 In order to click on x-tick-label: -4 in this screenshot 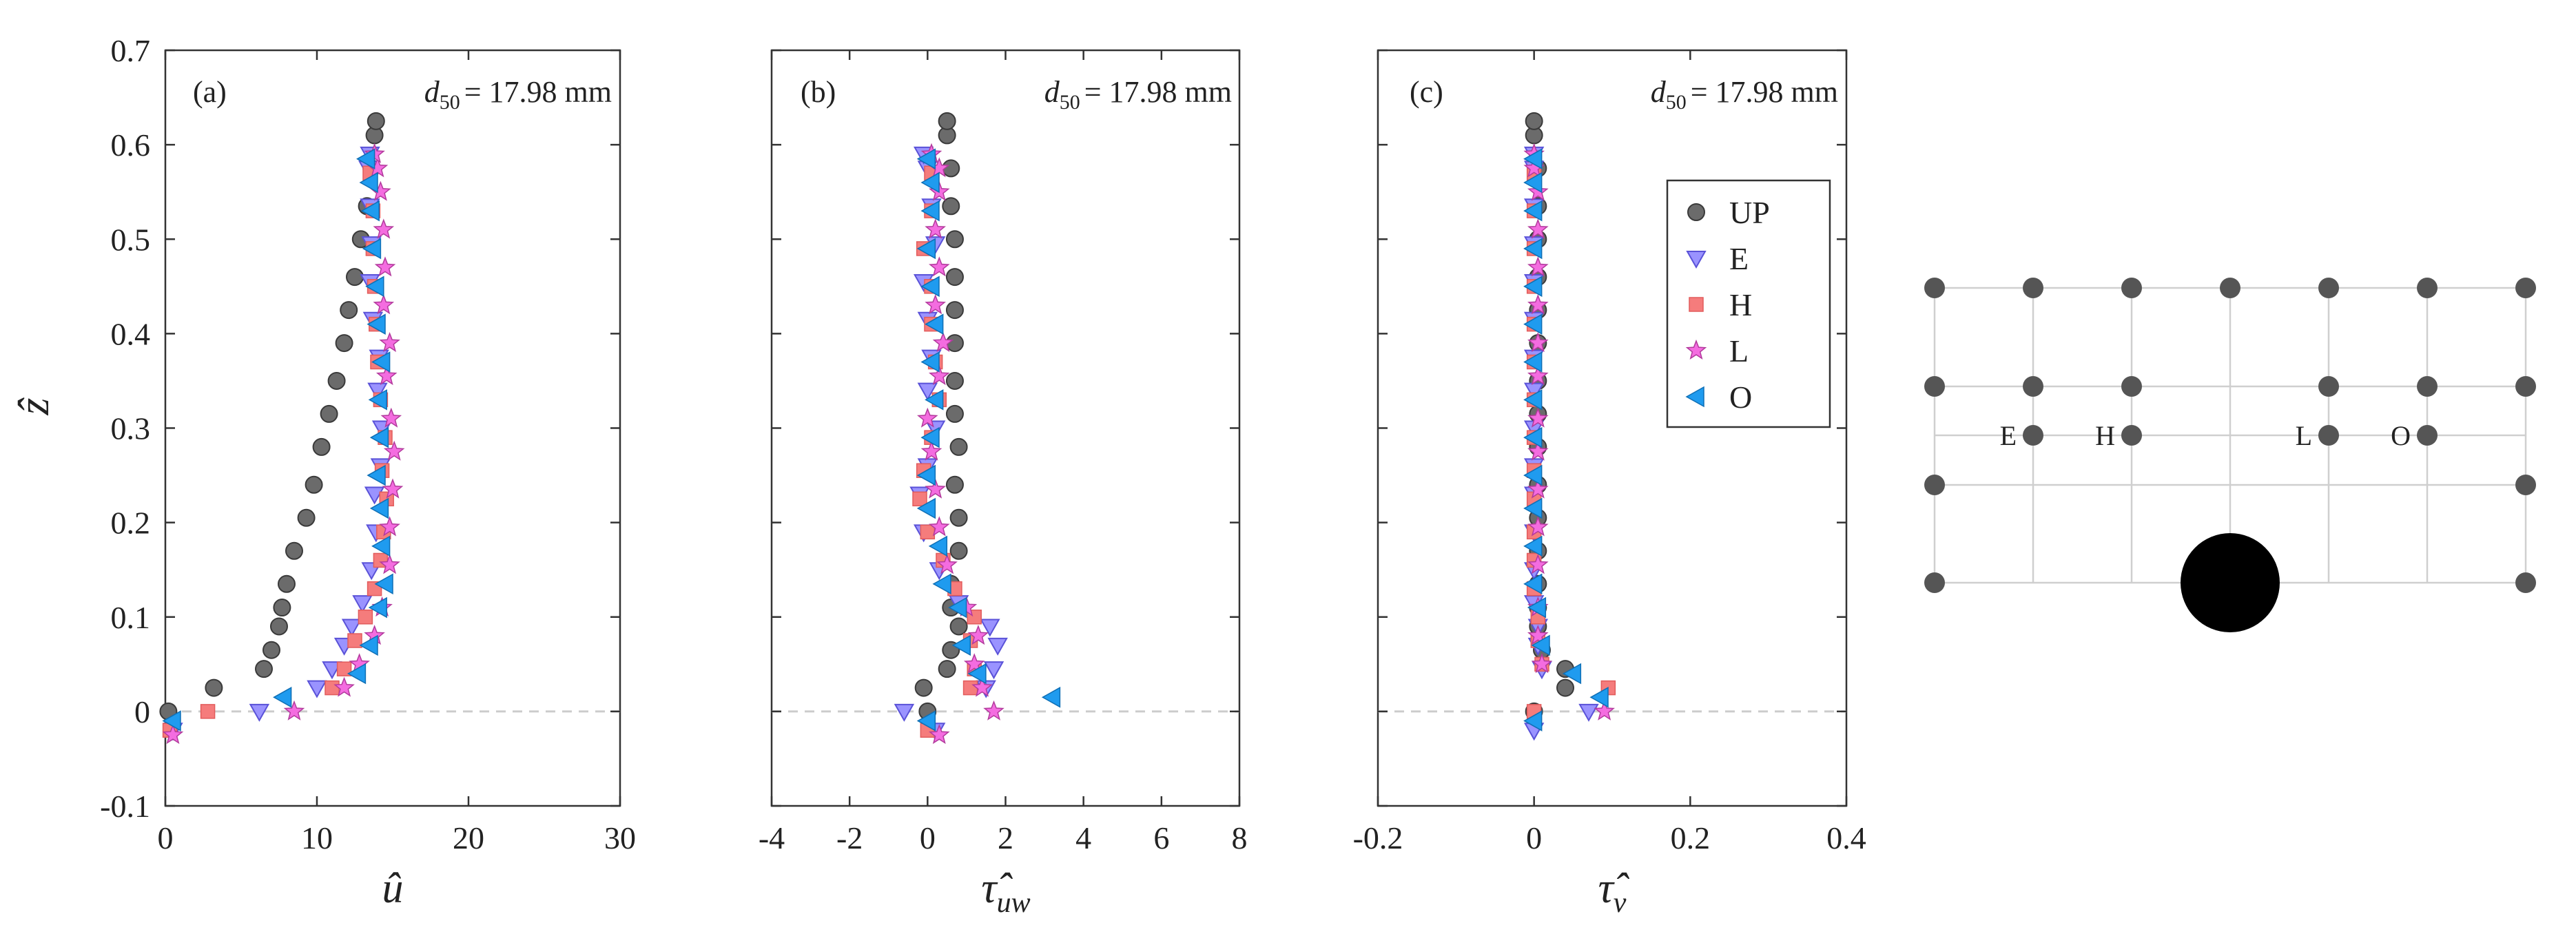, I will do `click(772, 837)`.